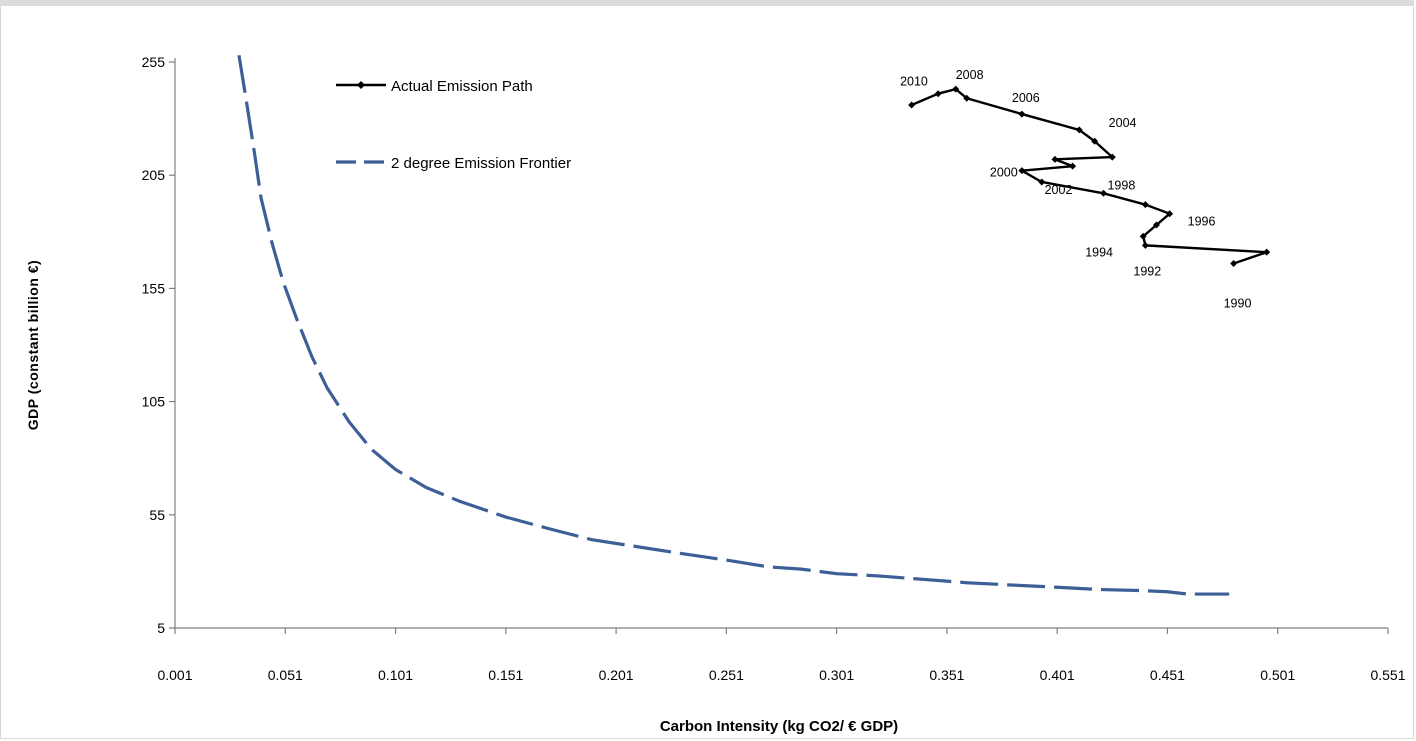 The height and width of the screenshot is (741, 1416). I want to click on x-tick-label: 0.401, so click(1057, 675).